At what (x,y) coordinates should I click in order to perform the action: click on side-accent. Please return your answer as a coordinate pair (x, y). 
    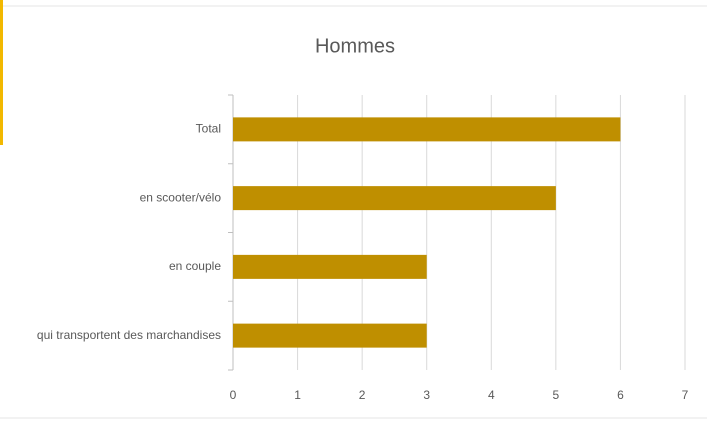
    Looking at the image, I should click on (1, 72).